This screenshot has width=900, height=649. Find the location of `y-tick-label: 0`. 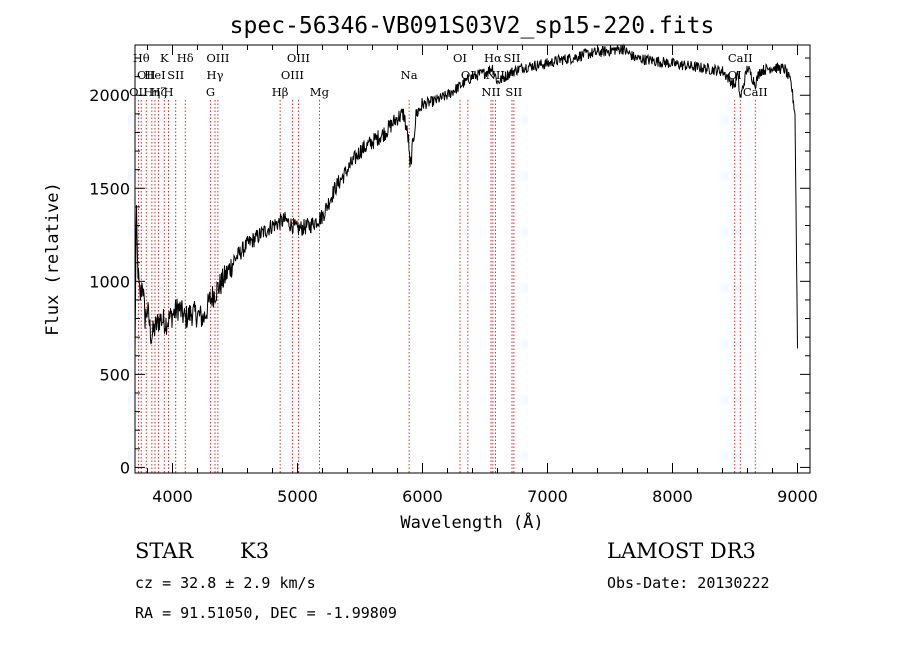

y-tick-label: 0 is located at coordinates (125, 467).